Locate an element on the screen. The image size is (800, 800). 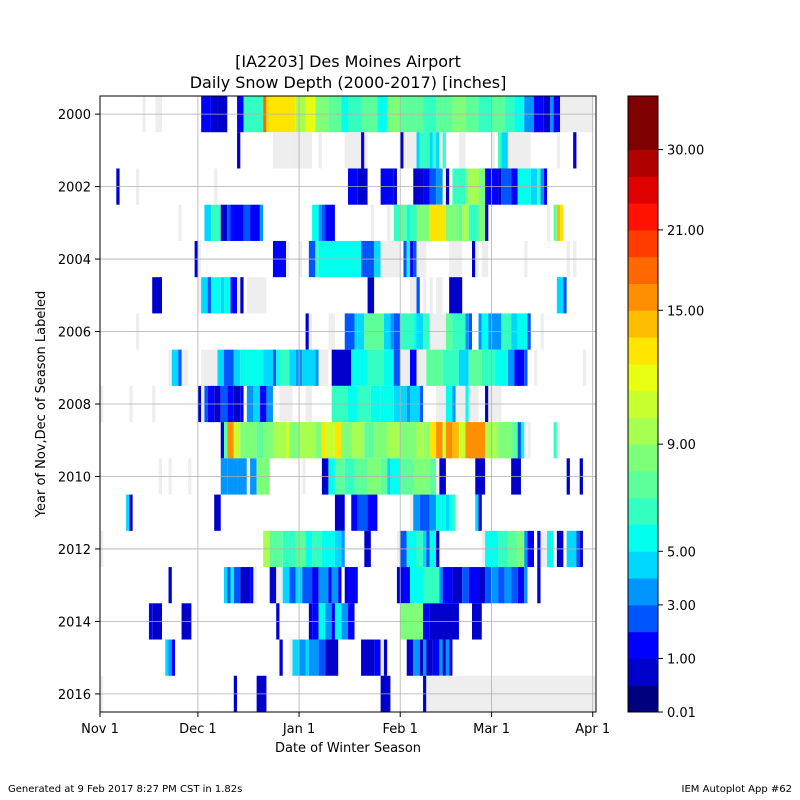
y-axis-label: Year of Nov,Dec of Season Labeled is located at coordinates (41, 404).